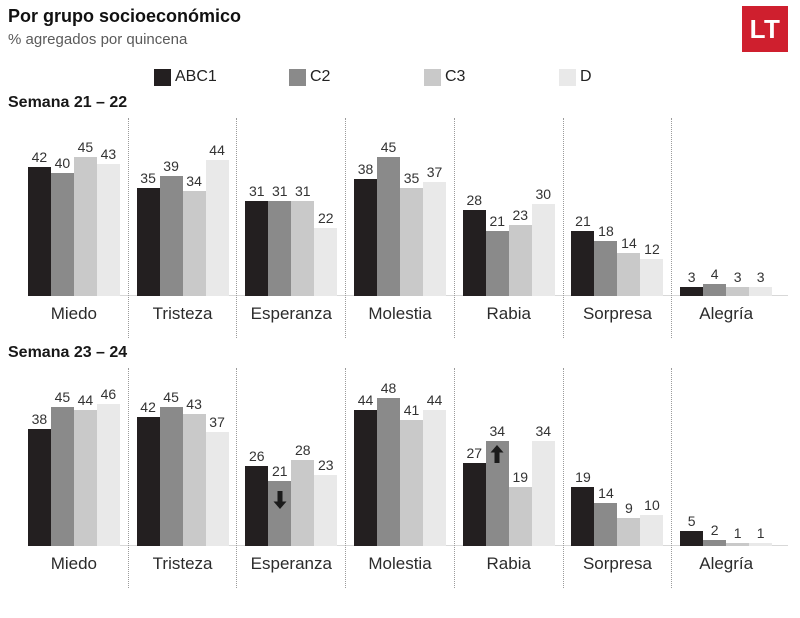  Describe the element at coordinates (217, 422) in the screenshot. I see `value-label: 37` at that location.